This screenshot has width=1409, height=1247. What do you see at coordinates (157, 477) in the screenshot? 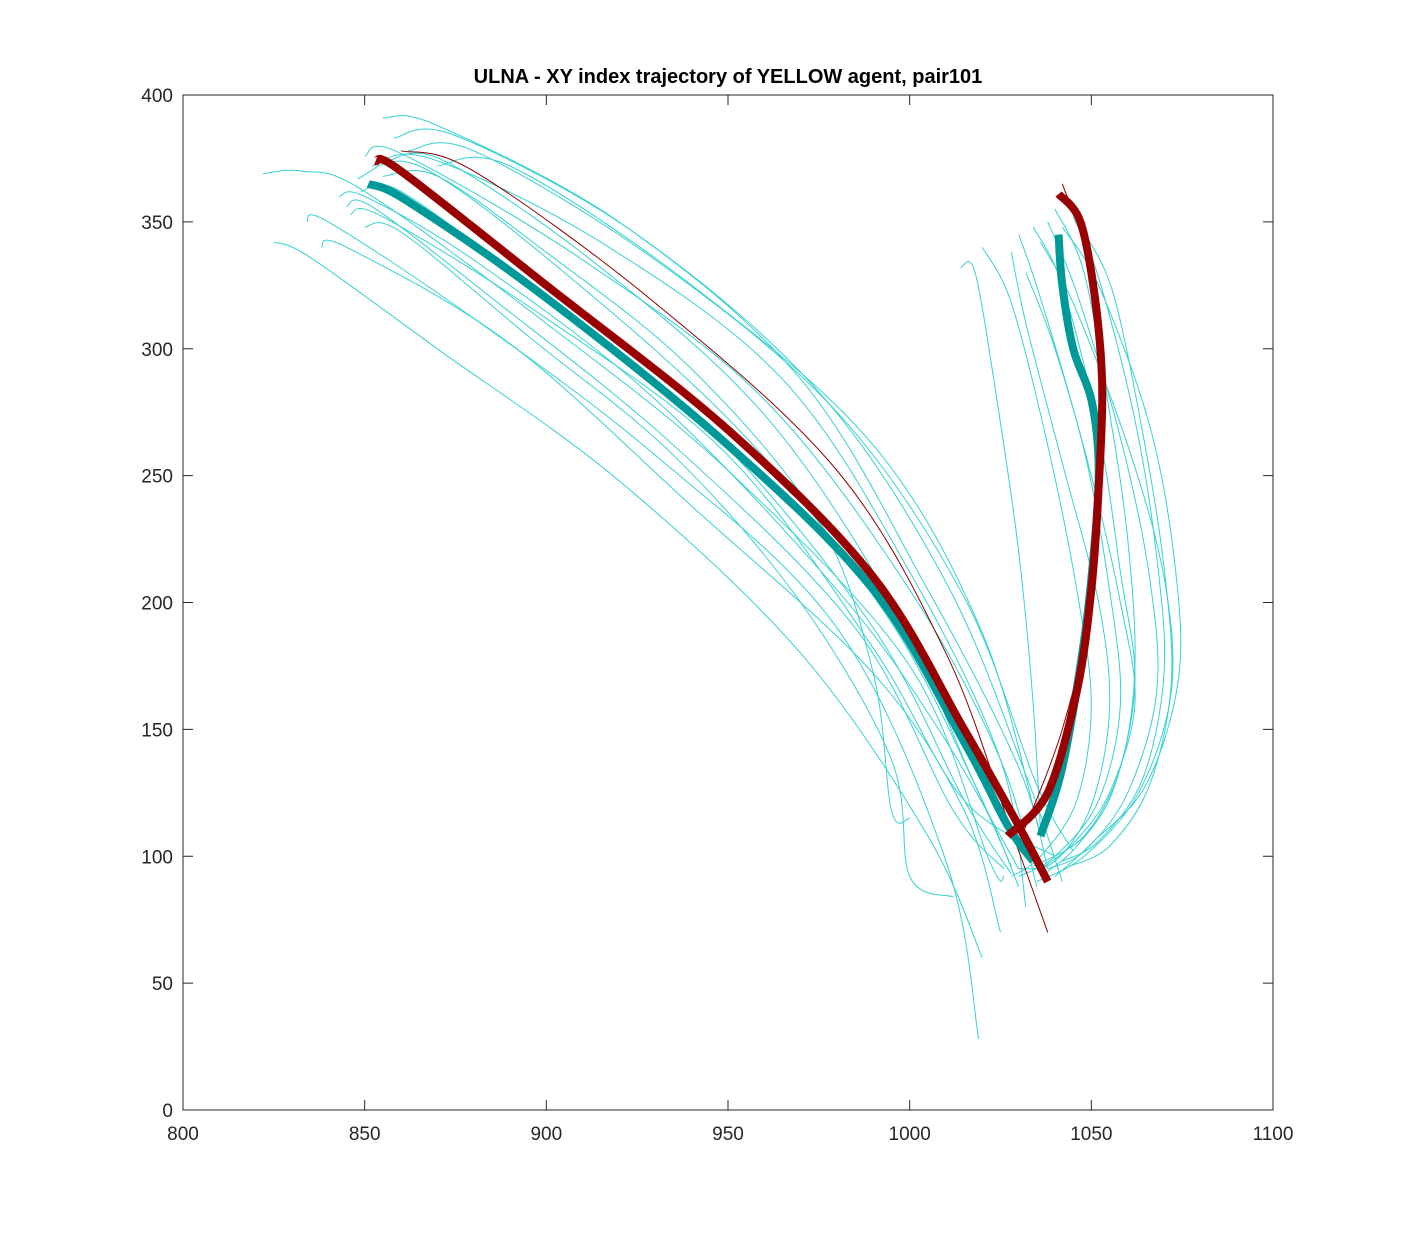
I see `y-tick-label-250: 250` at bounding box center [157, 477].